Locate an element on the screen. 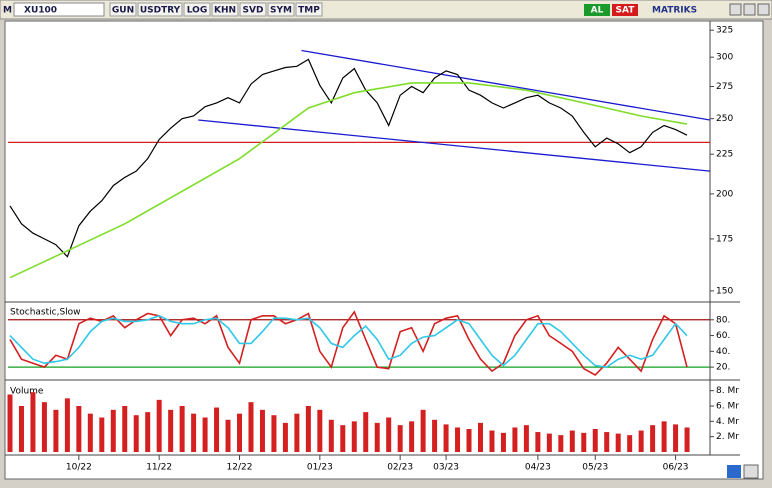 Image resolution: width=772 pixels, height=488 pixels. y-tick-label: 175 is located at coordinates (724, 239).